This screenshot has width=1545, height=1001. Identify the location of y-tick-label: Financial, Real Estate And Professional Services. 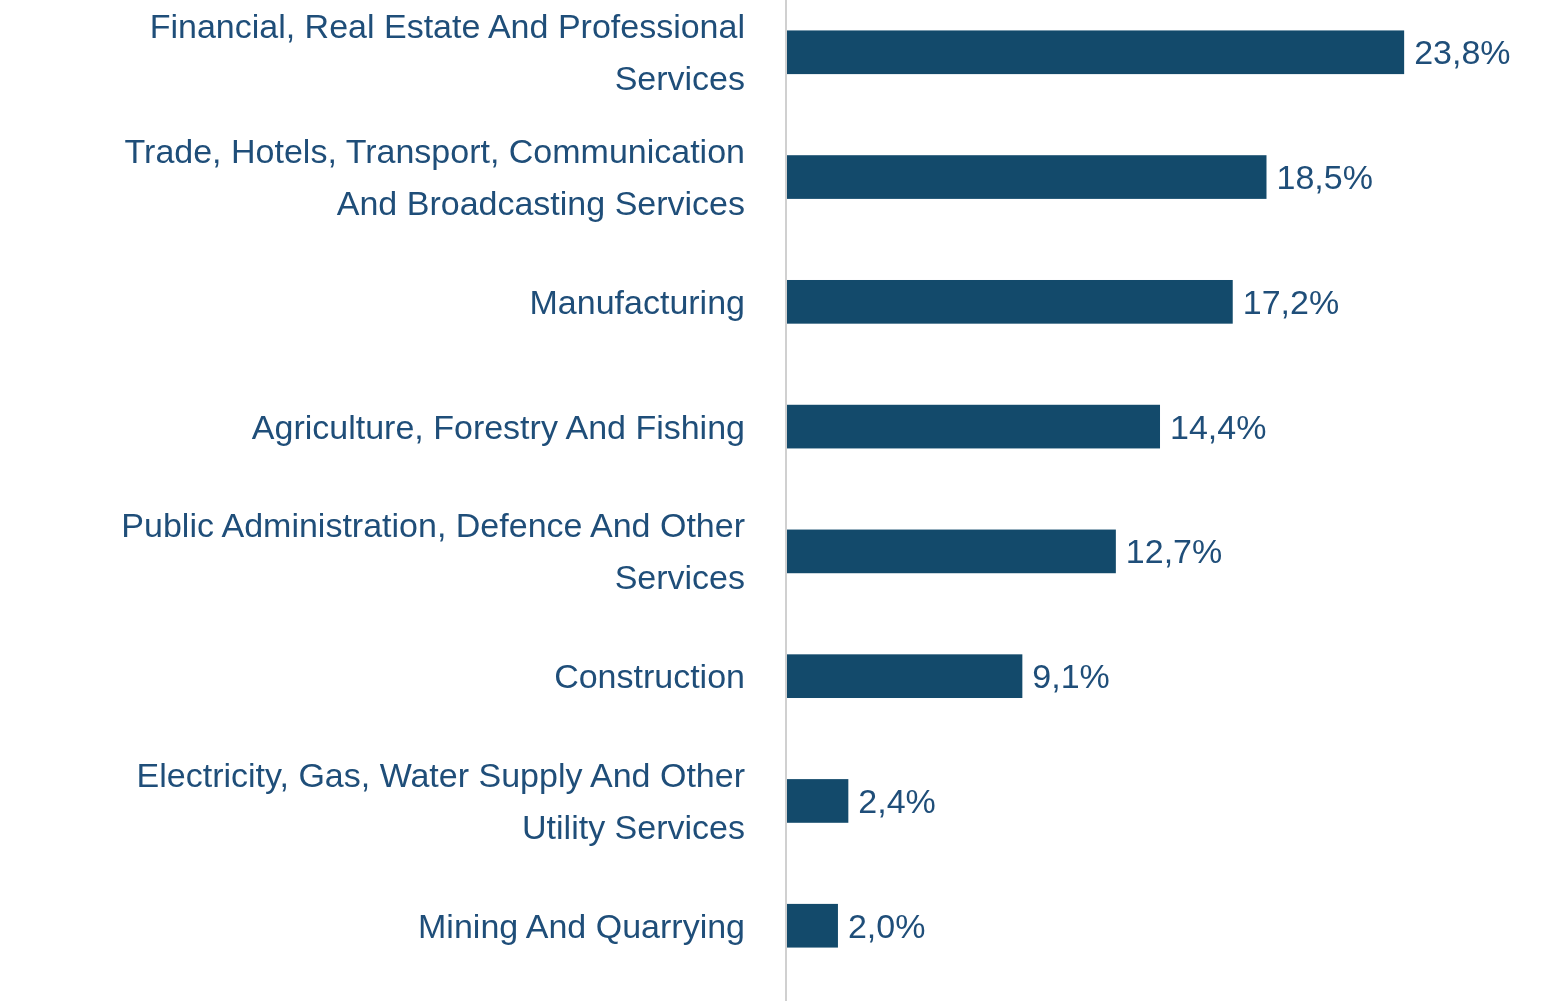
(447, 52).